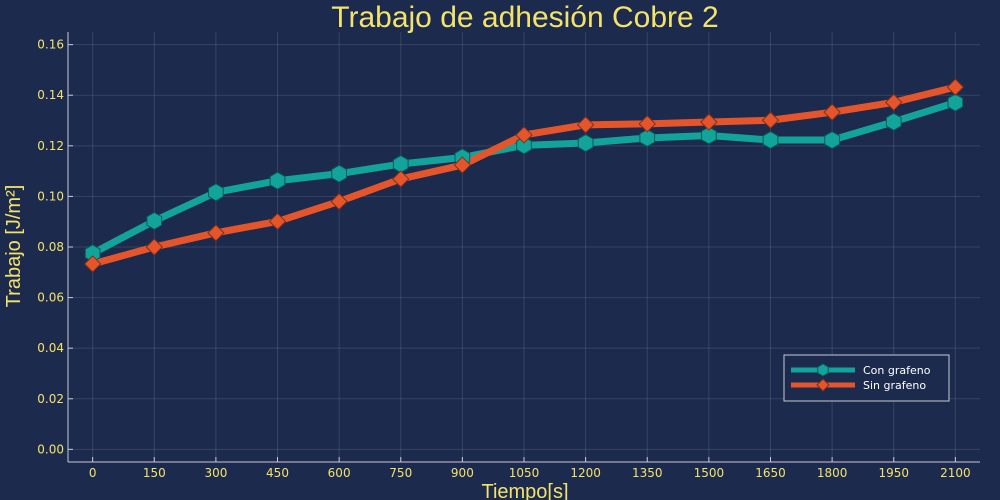 This screenshot has width=1000, height=500. I want to click on x-tick-label: 600, so click(339, 473).